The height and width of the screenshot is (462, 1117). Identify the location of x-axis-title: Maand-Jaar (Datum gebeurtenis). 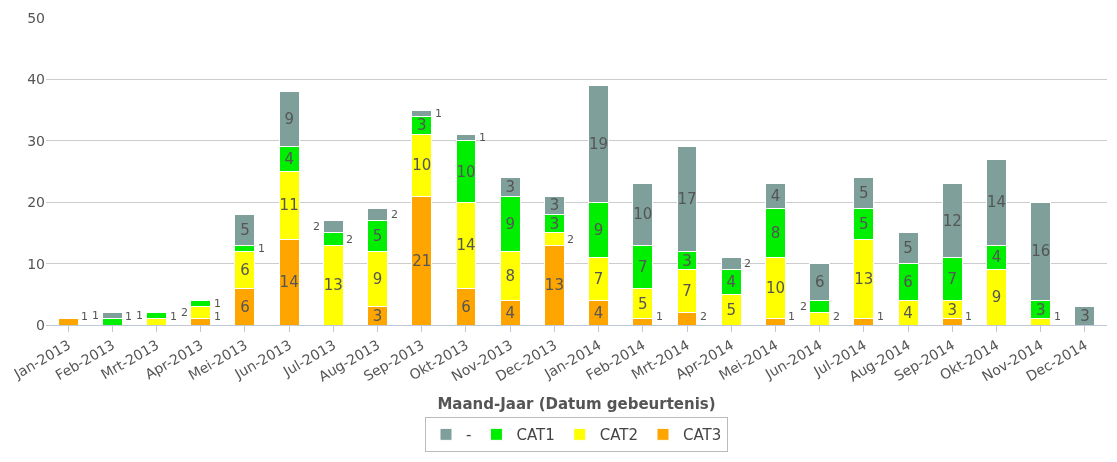
(576, 404).